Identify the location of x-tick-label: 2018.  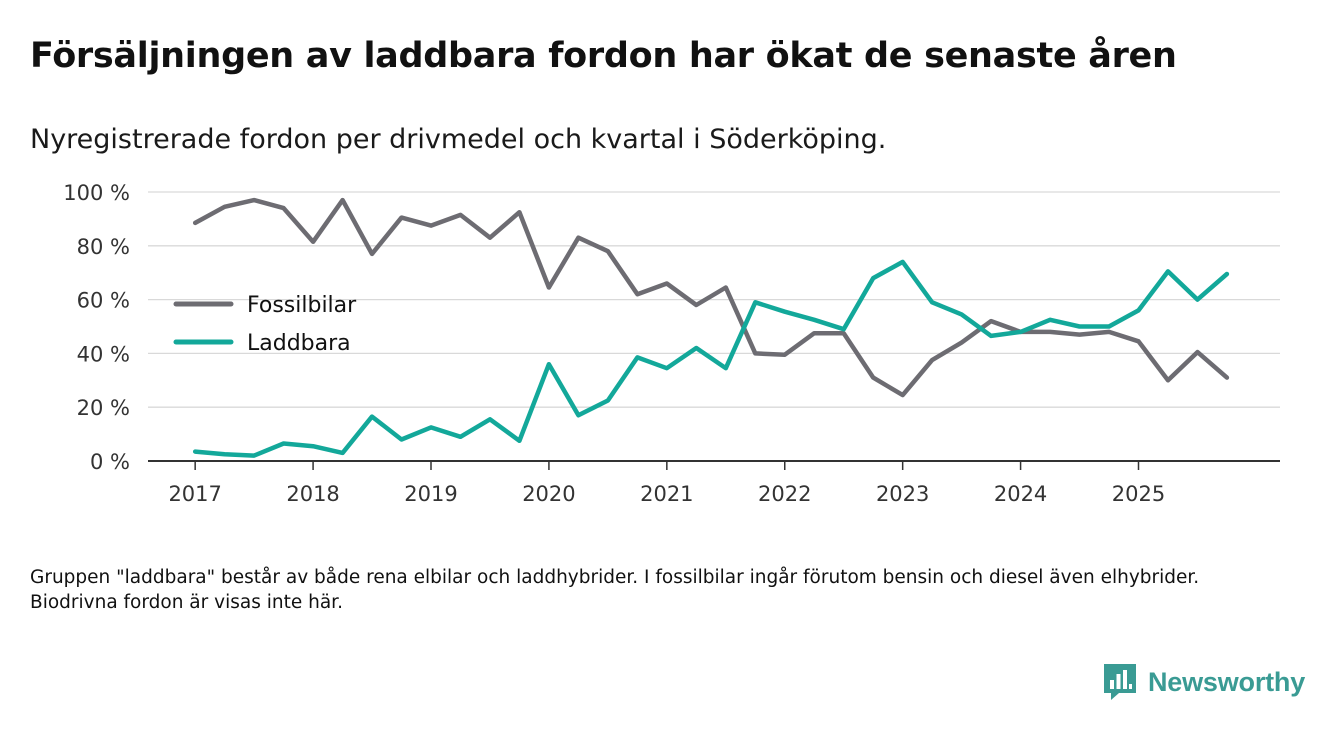
(312, 494).